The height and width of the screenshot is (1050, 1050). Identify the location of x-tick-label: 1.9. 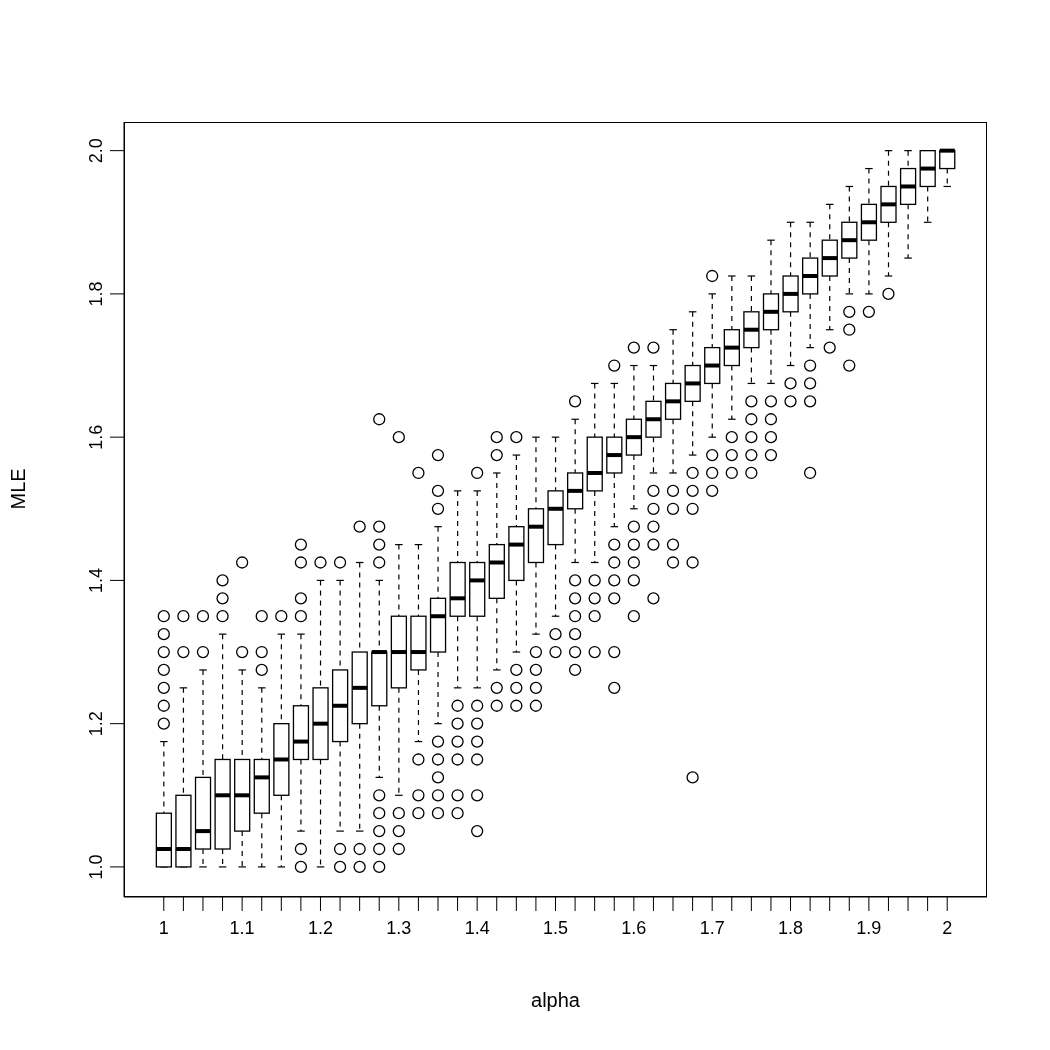
(869, 927).